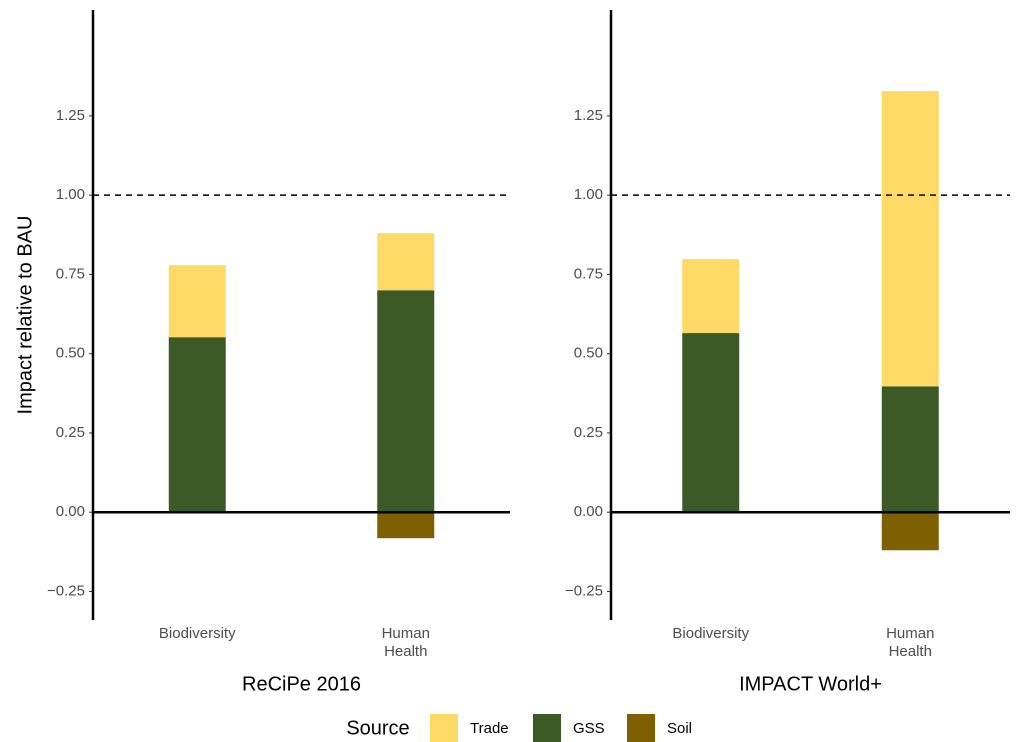  What do you see at coordinates (377, 728) in the screenshot?
I see `legend-title: Source` at bounding box center [377, 728].